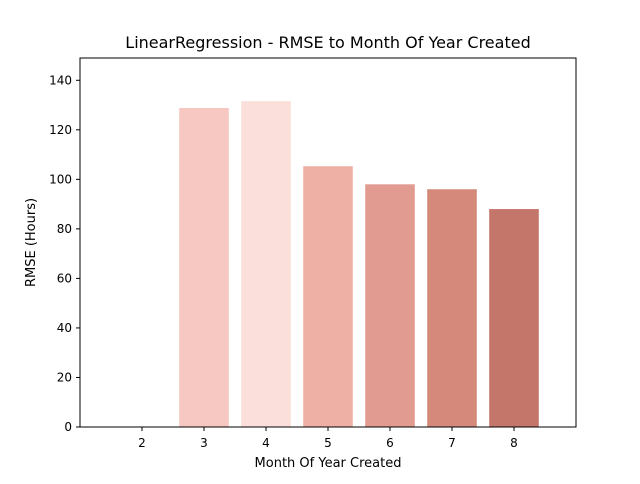 Image resolution: width=640 pixels, height=484 pixels. I want to click on x-tick-label: 6, so click(390, 443).